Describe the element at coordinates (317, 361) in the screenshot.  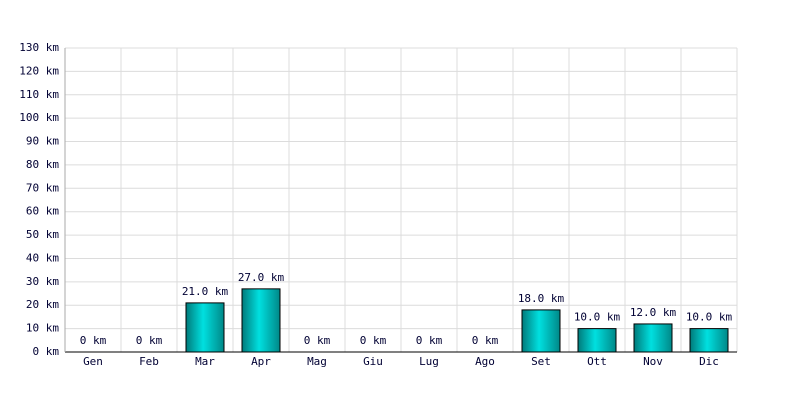
I see `x-tick-label: Mag` at that location.